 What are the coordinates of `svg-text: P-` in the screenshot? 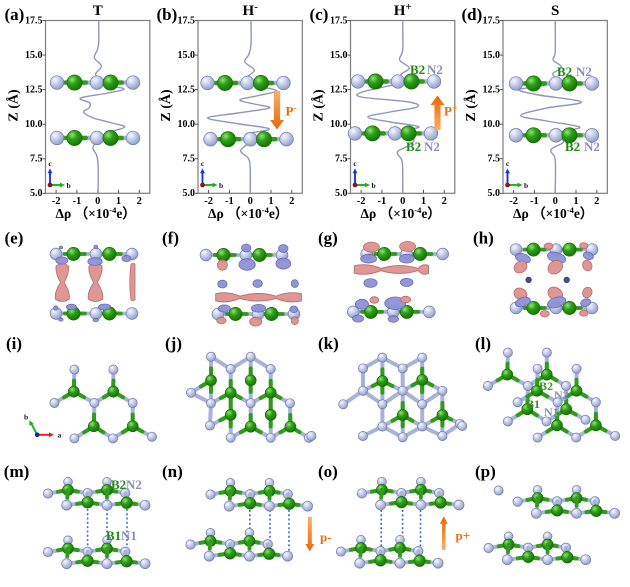 It's located at (291, 111).